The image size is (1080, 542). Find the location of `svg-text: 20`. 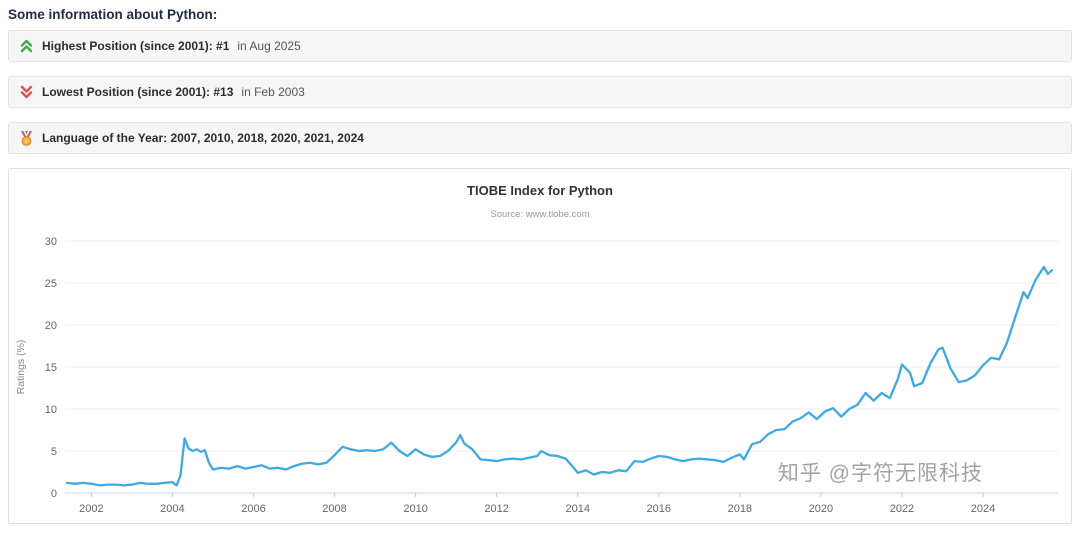

svg-text: 20 is located at coordinates (51, 326).